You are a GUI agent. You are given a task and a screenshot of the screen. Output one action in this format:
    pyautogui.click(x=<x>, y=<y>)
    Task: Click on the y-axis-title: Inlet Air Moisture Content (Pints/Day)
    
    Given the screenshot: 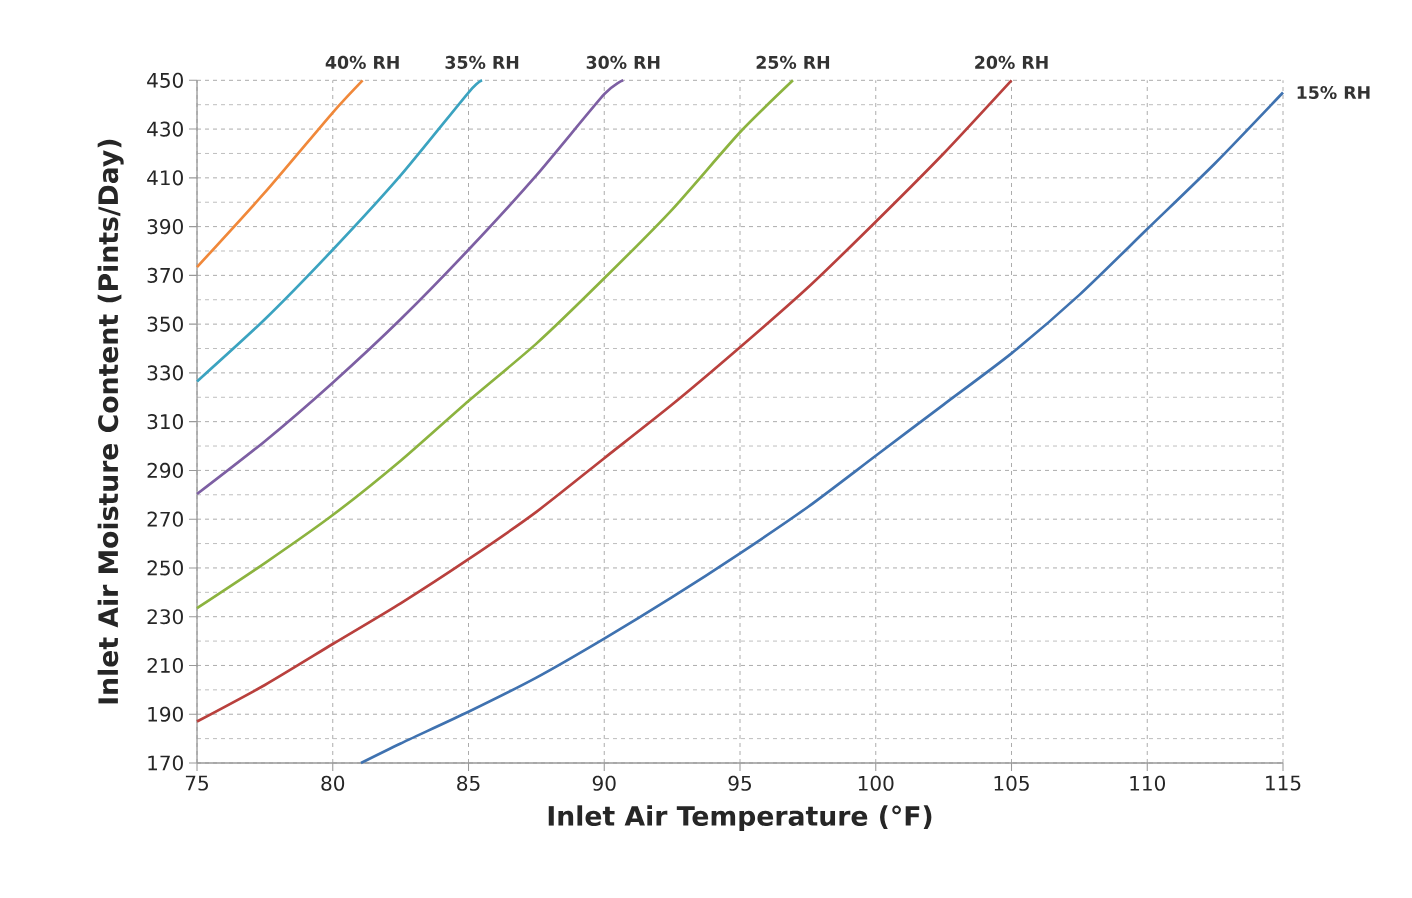 What is the action you would take?
    pyautogui.click(x=110, y=421)
    